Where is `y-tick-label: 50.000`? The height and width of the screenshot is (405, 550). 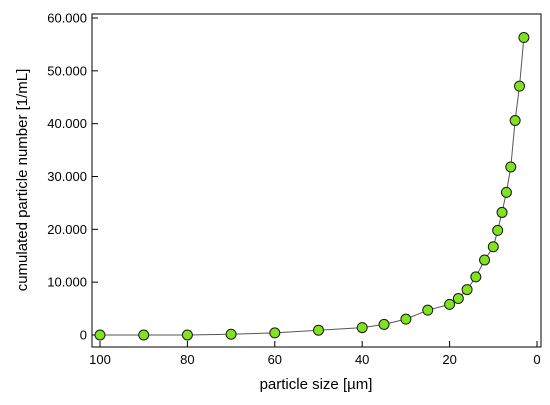 y-tick-label: 50.000 is located at coordinates (67, 70).